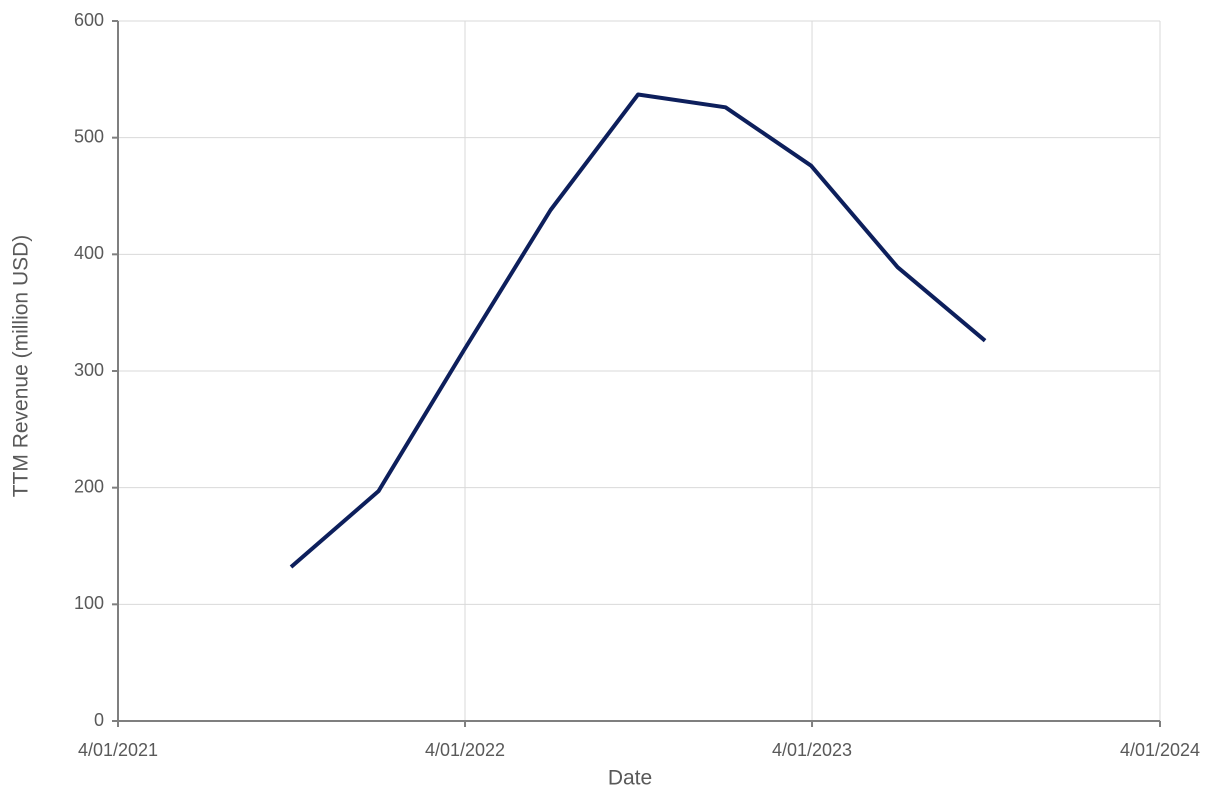 The width and height of the screenshot is (1221, 798). Describe the element at coordinates (89, 136) in the screenshot. I see `y-tick-label: 500` at that location.